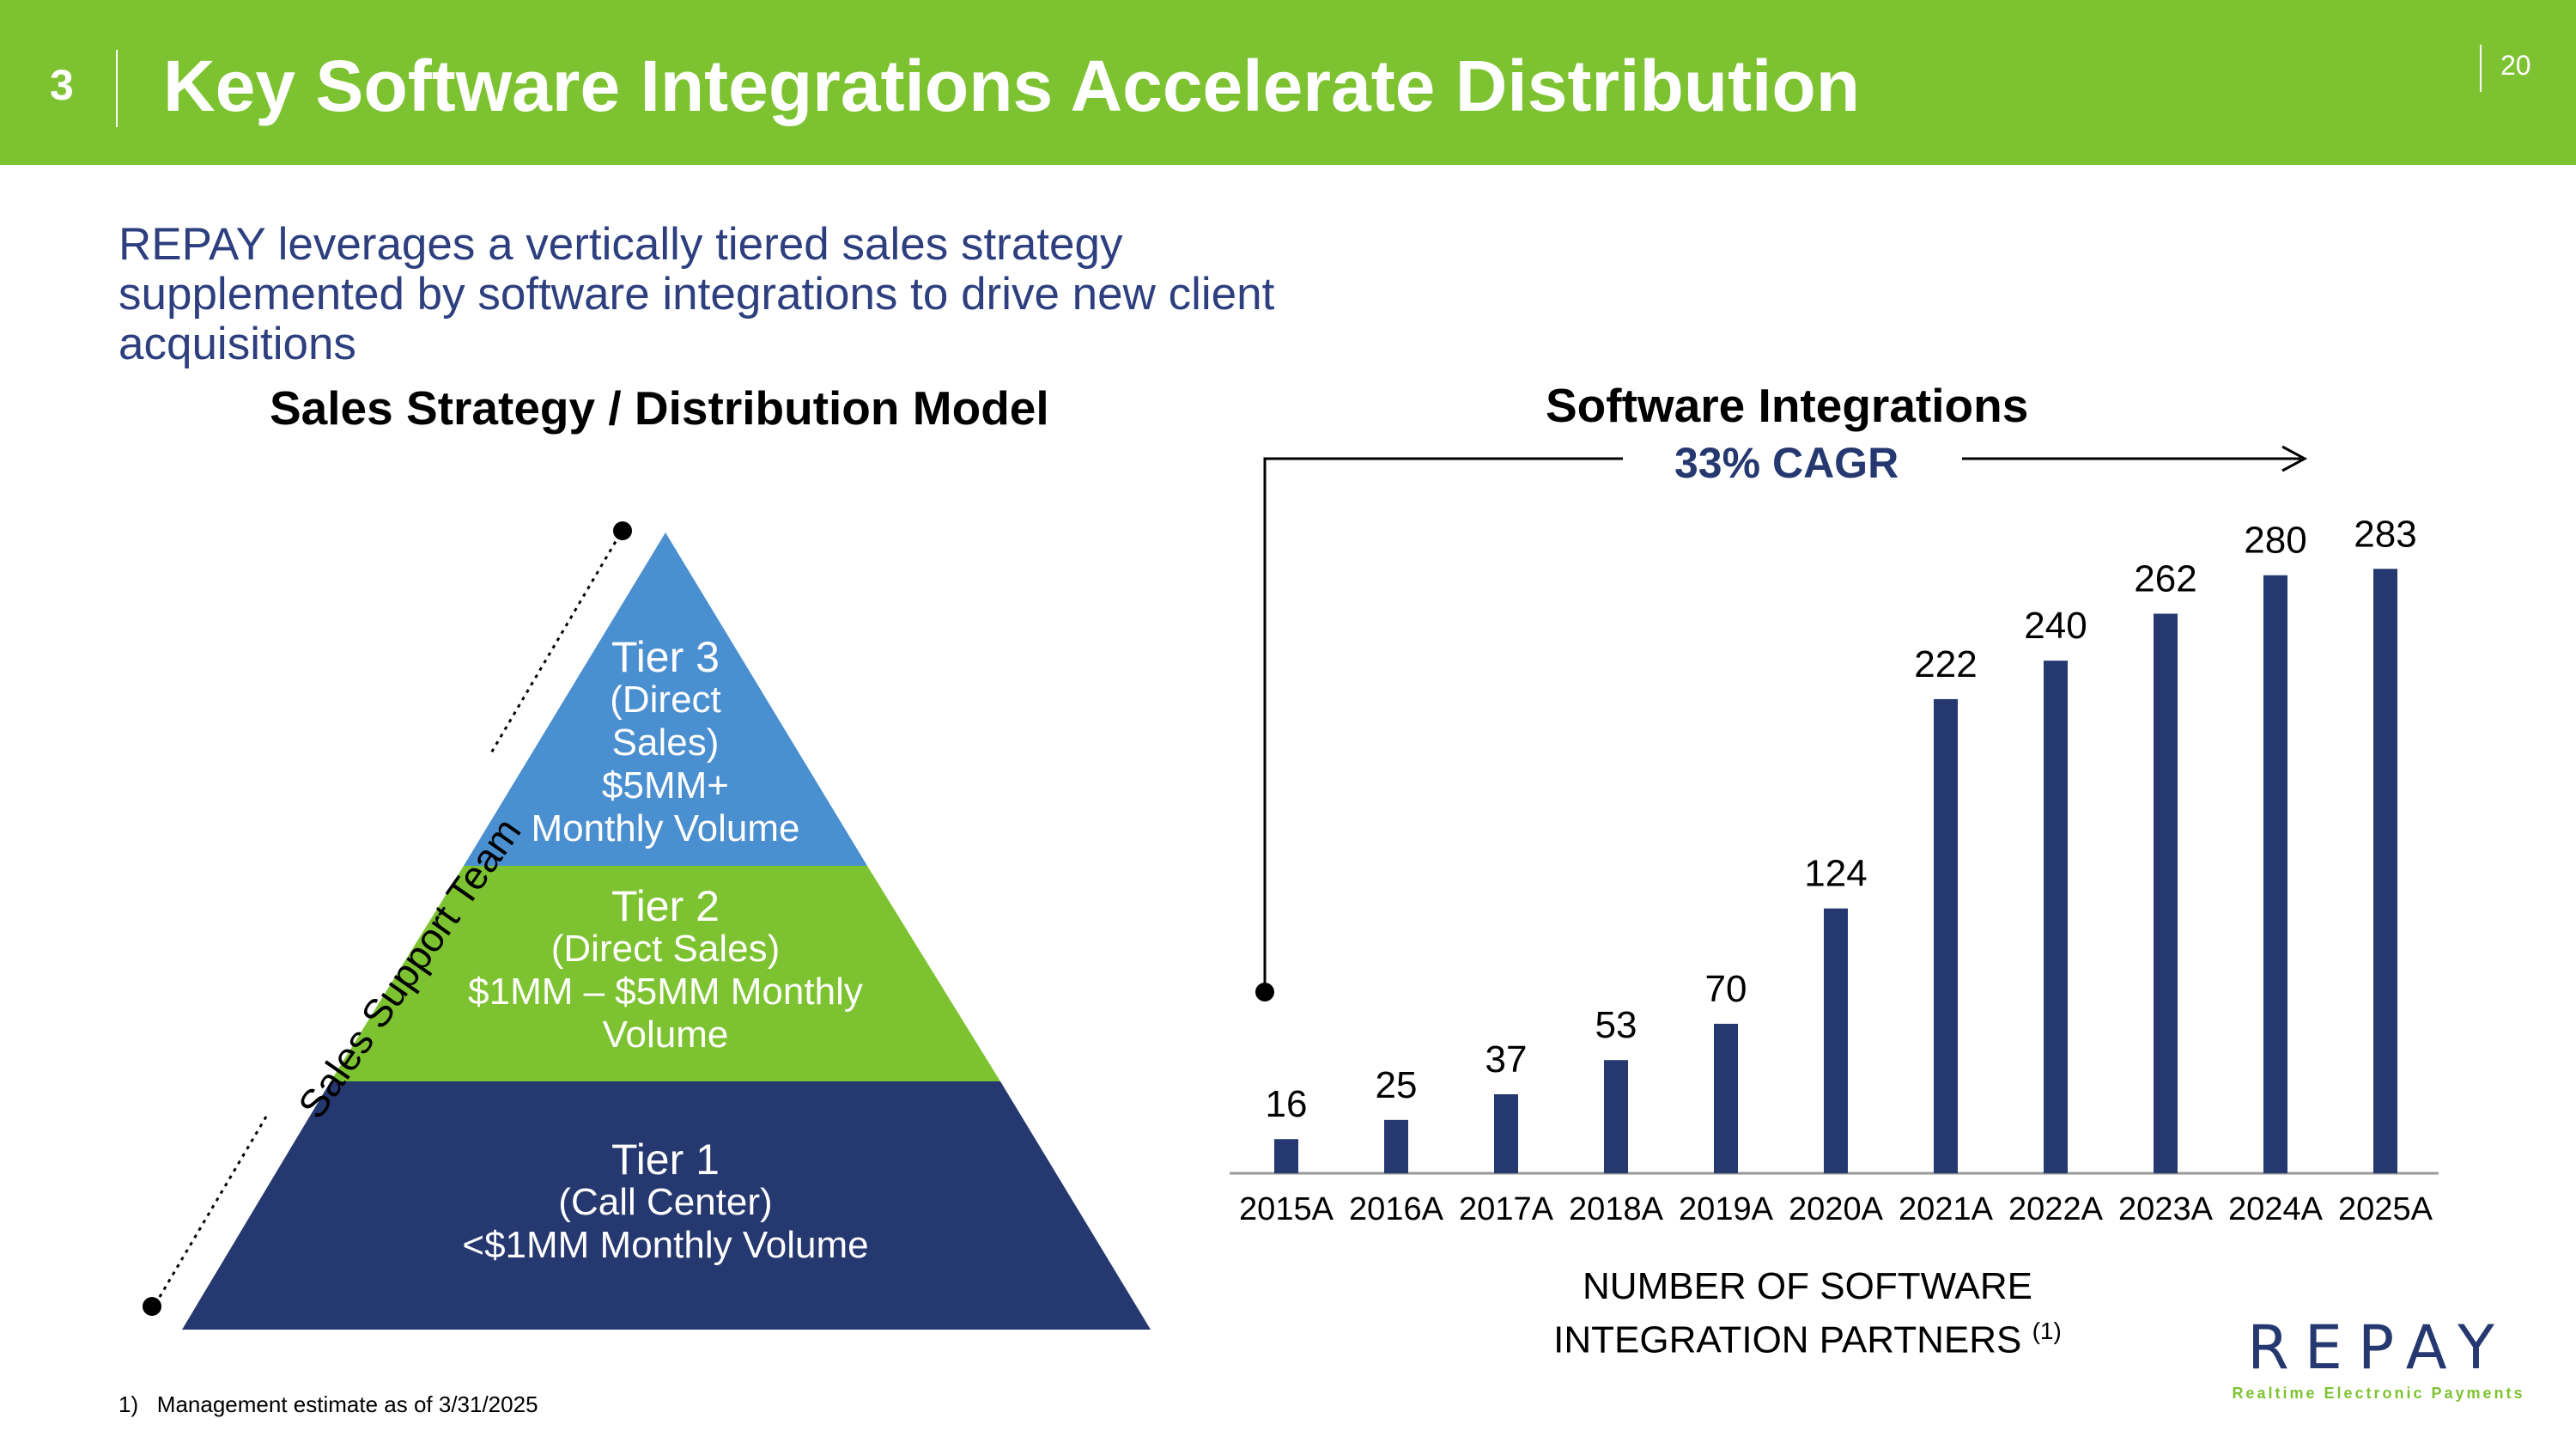  I want to click on x-tick-label: 2021A, so click(1946, 1209).